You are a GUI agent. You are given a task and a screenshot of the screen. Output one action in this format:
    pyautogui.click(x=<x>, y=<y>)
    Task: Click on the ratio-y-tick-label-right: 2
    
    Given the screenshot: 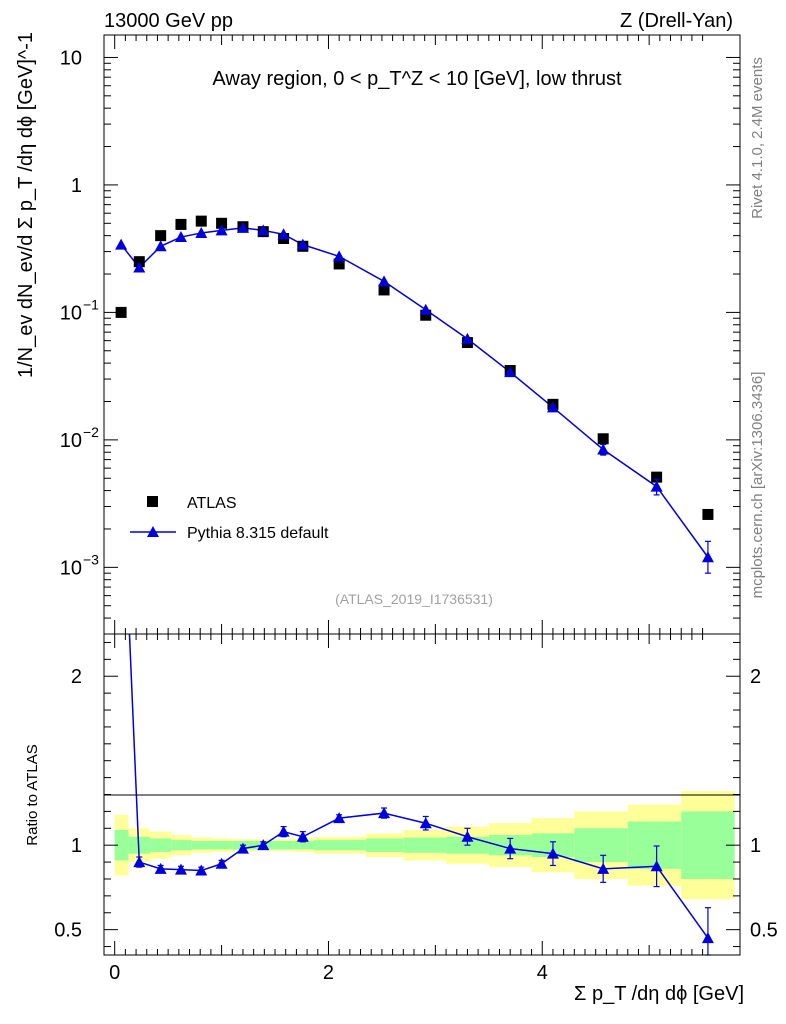 What is the action you would take?
    pyautogui.click(x=755, y=677)
    